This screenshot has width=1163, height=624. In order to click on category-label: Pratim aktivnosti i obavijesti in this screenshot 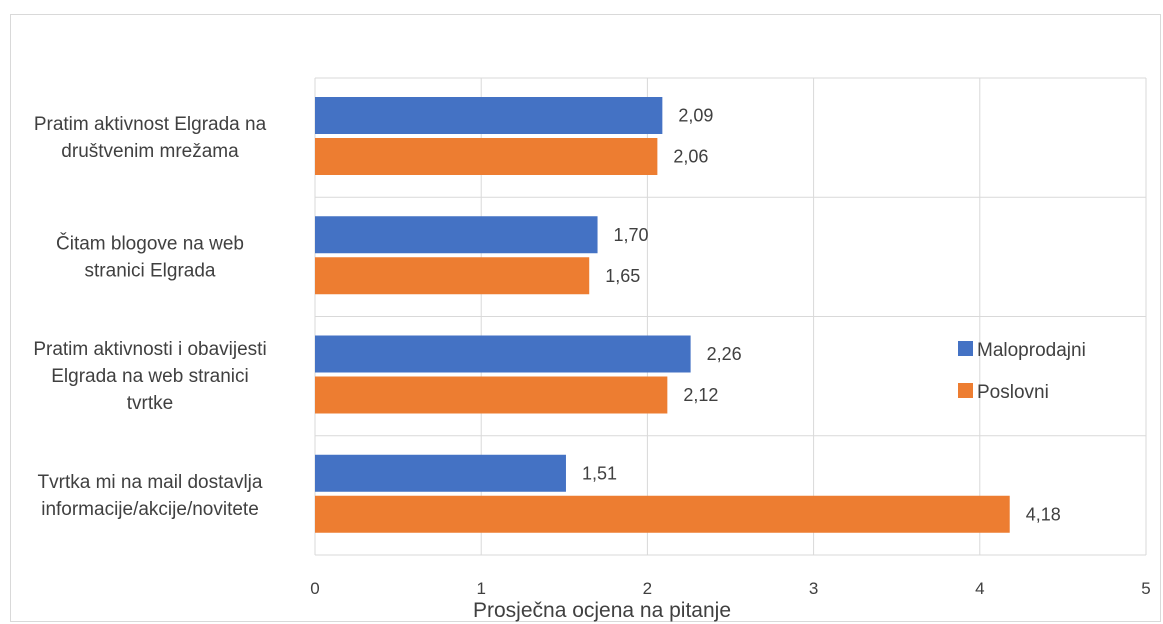, I will do `click(149, 349)`.